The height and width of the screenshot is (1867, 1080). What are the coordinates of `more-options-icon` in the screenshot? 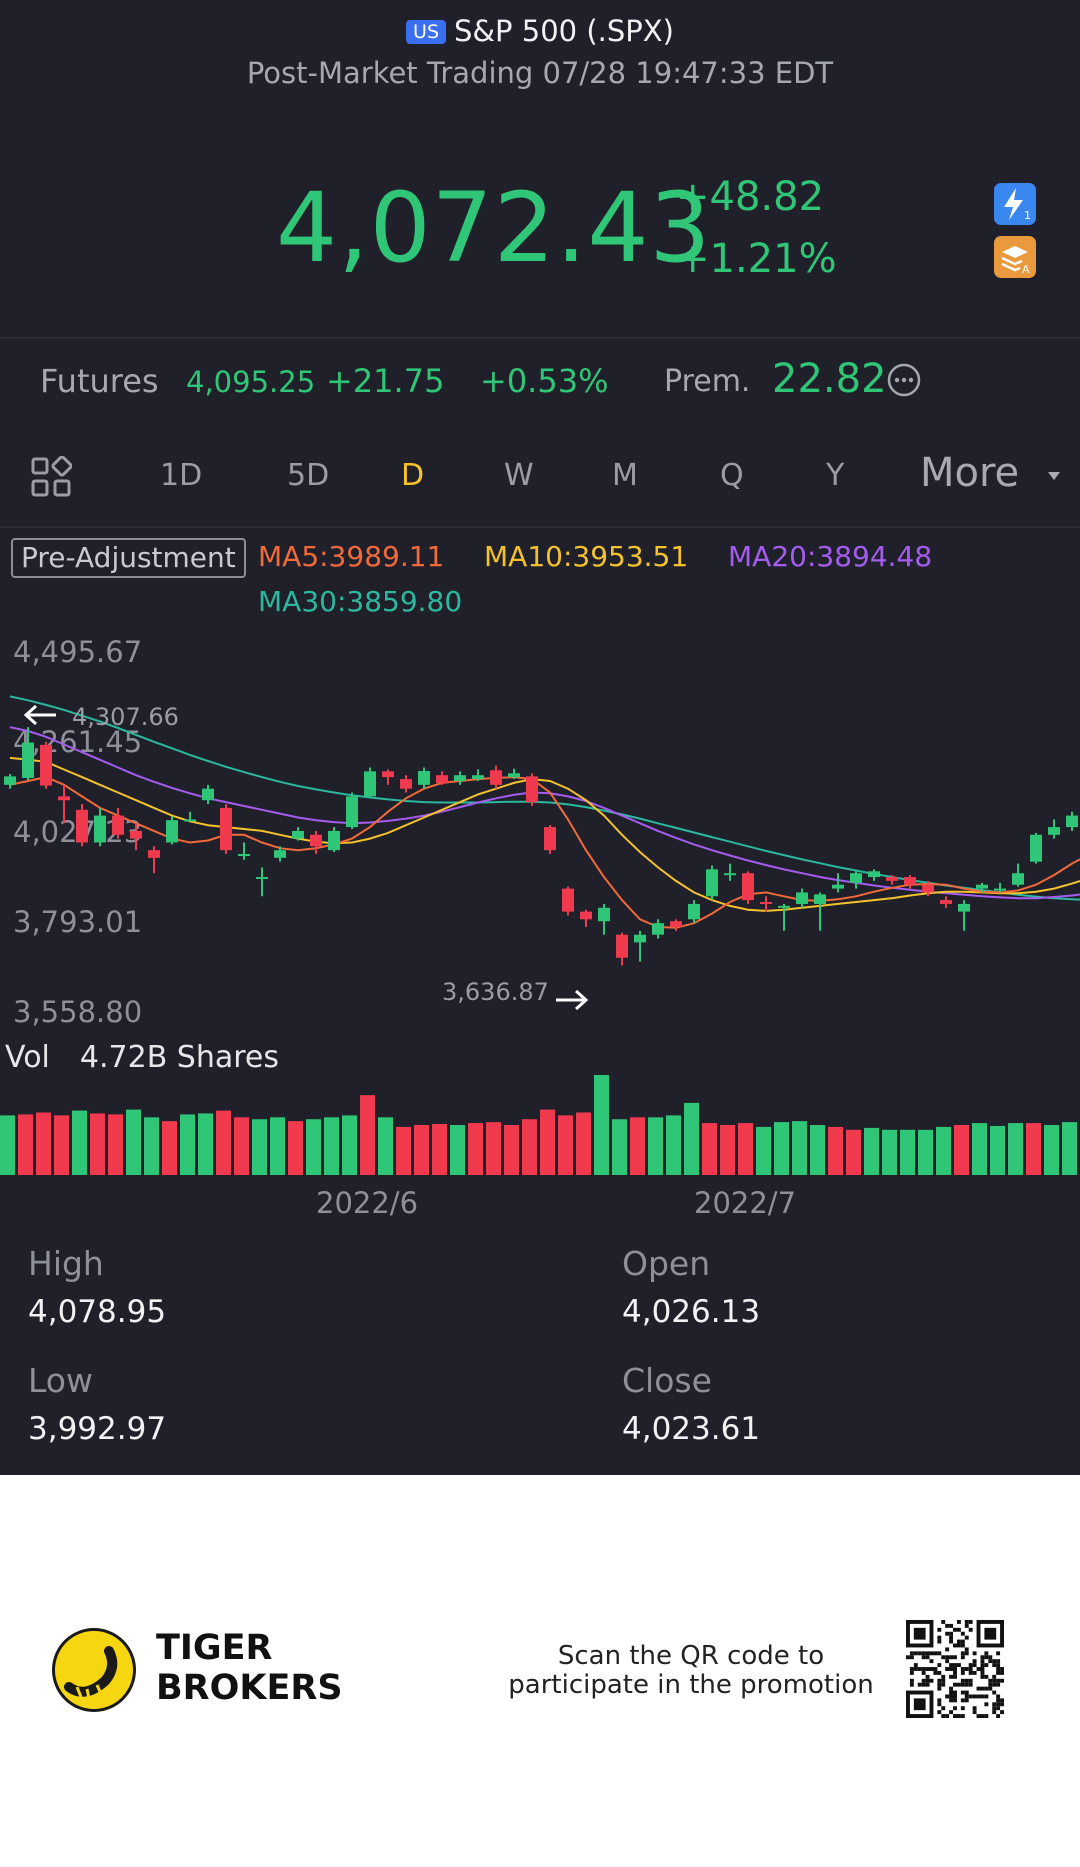 It's located at (904, 384).